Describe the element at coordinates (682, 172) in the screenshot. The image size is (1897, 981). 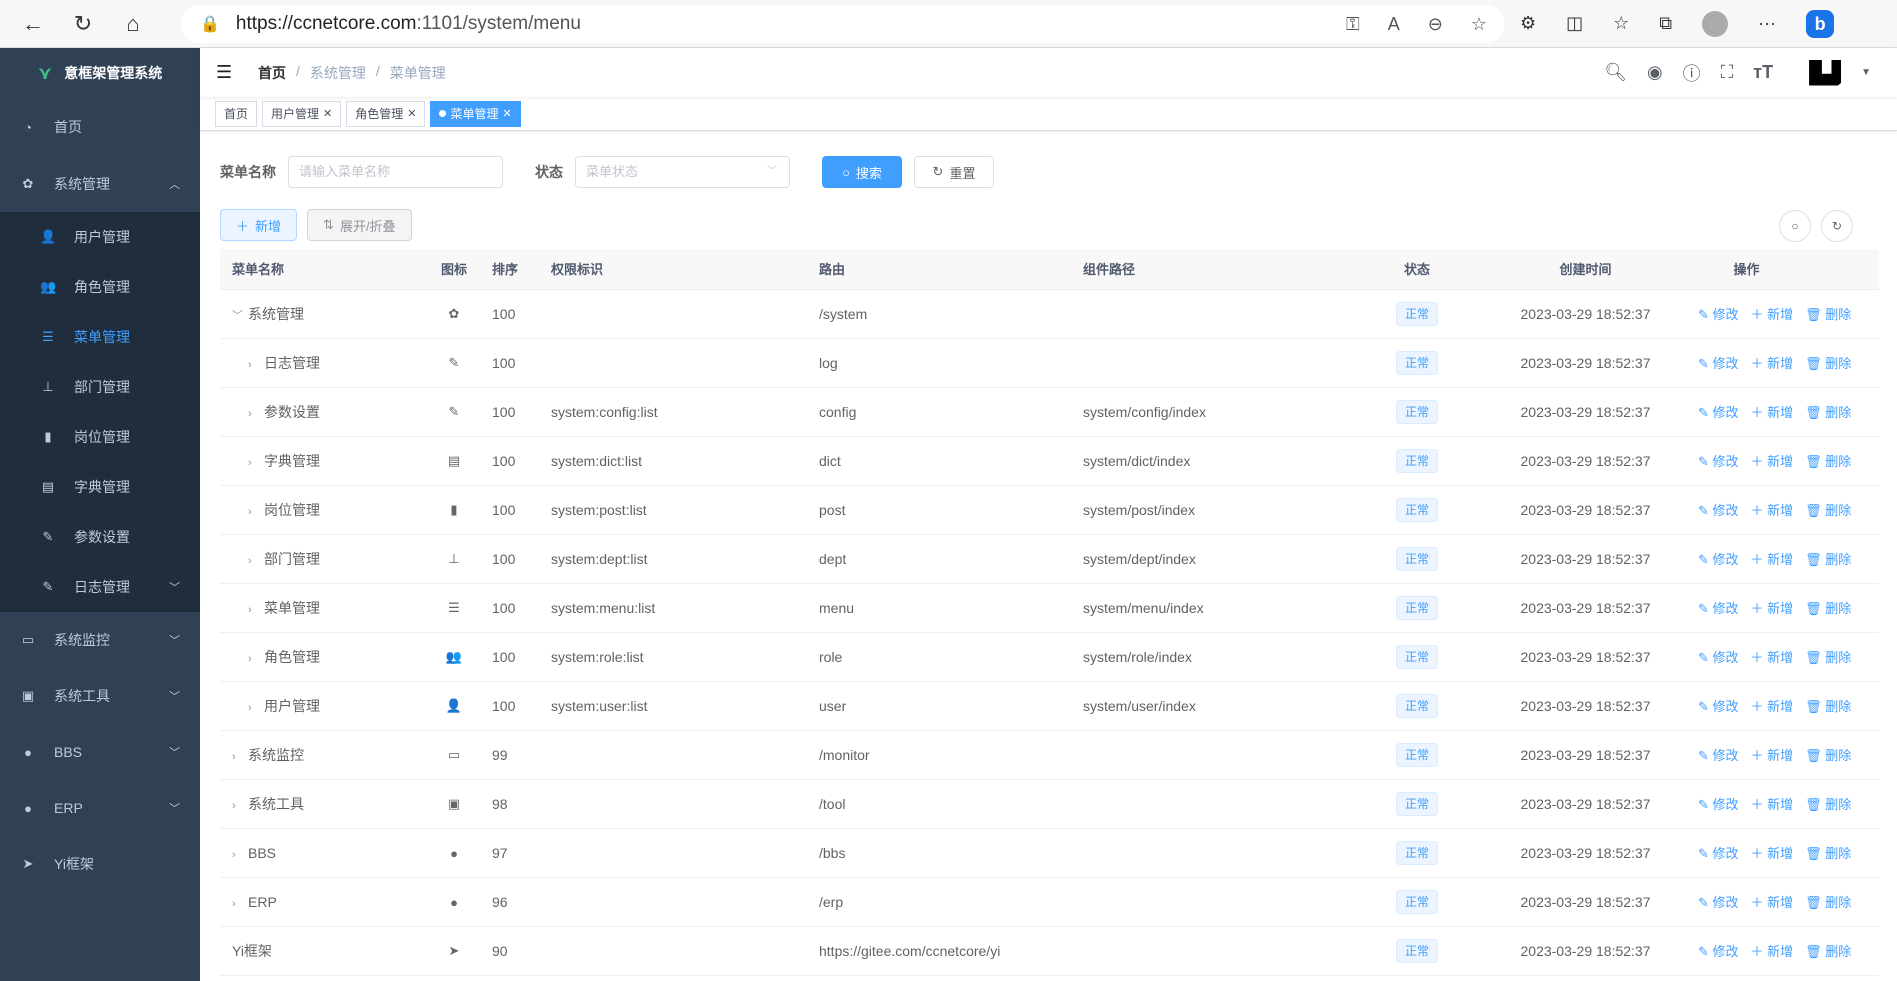
I see `status-select: 菜单状态 ﹀` at that location.